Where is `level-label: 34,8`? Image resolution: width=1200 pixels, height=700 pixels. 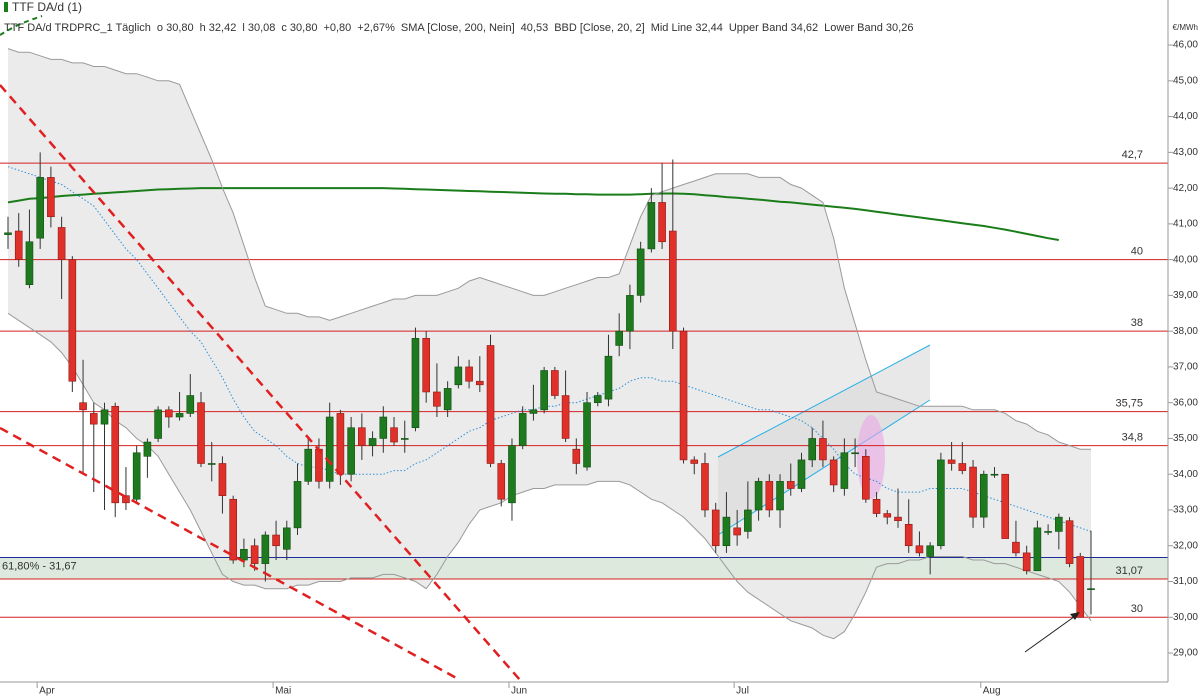
level-label: 34,8 is located at coordinates (1132, 438).